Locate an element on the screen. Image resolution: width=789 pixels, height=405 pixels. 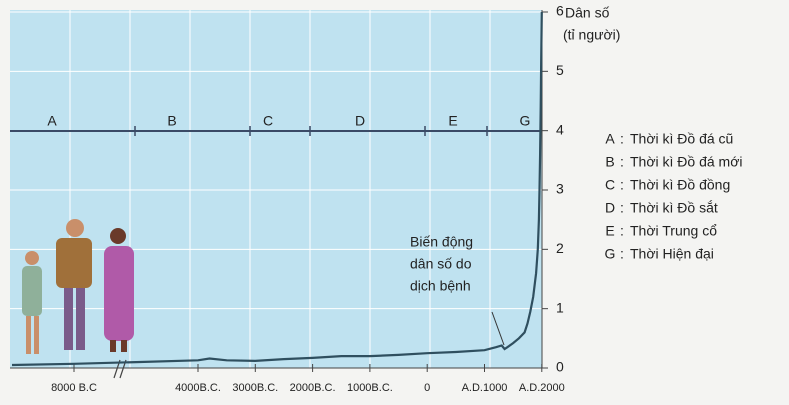
annotation: dân số do is located at coordinates (441, 264).